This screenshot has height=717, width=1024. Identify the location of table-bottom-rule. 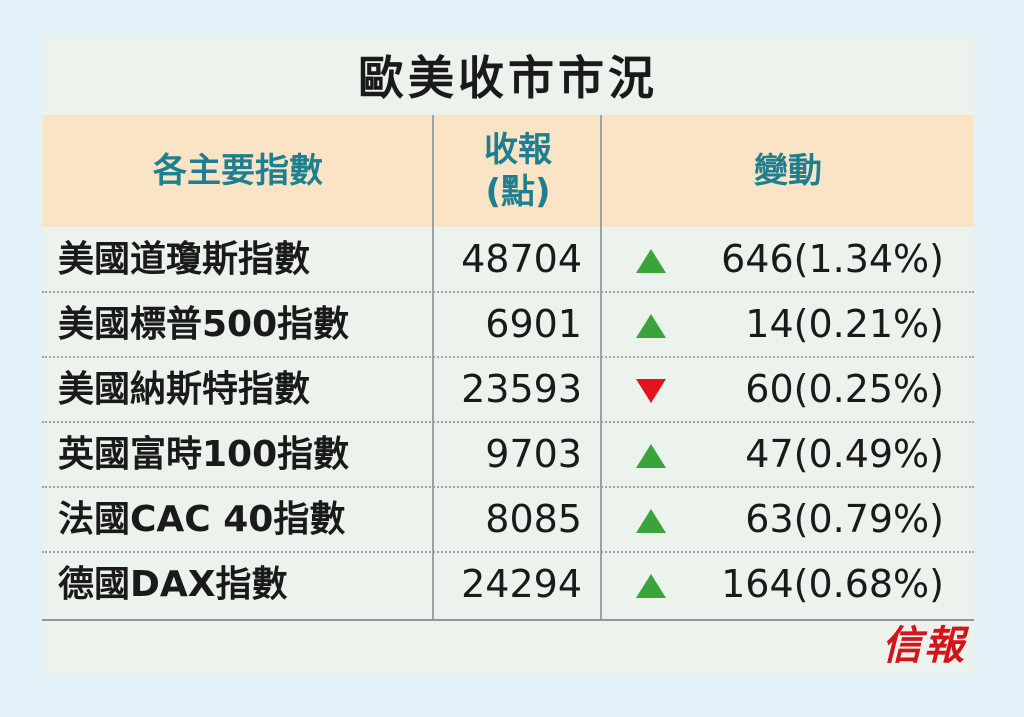
(508, 620).